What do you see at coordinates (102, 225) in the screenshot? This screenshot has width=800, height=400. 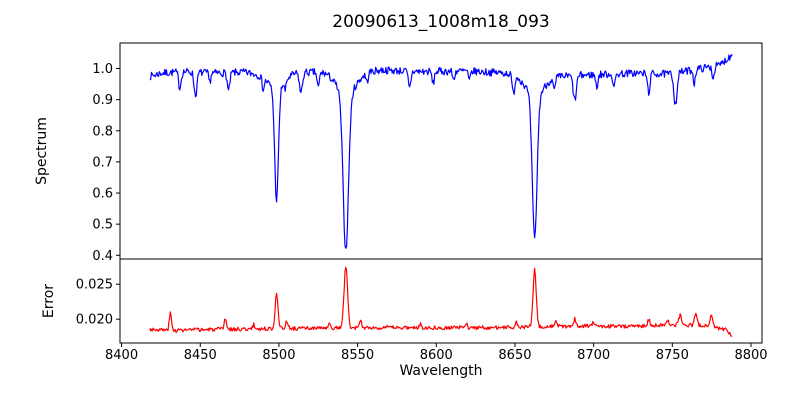 I see `y-tick-label: 0.5` at bounding box center [102, 225].